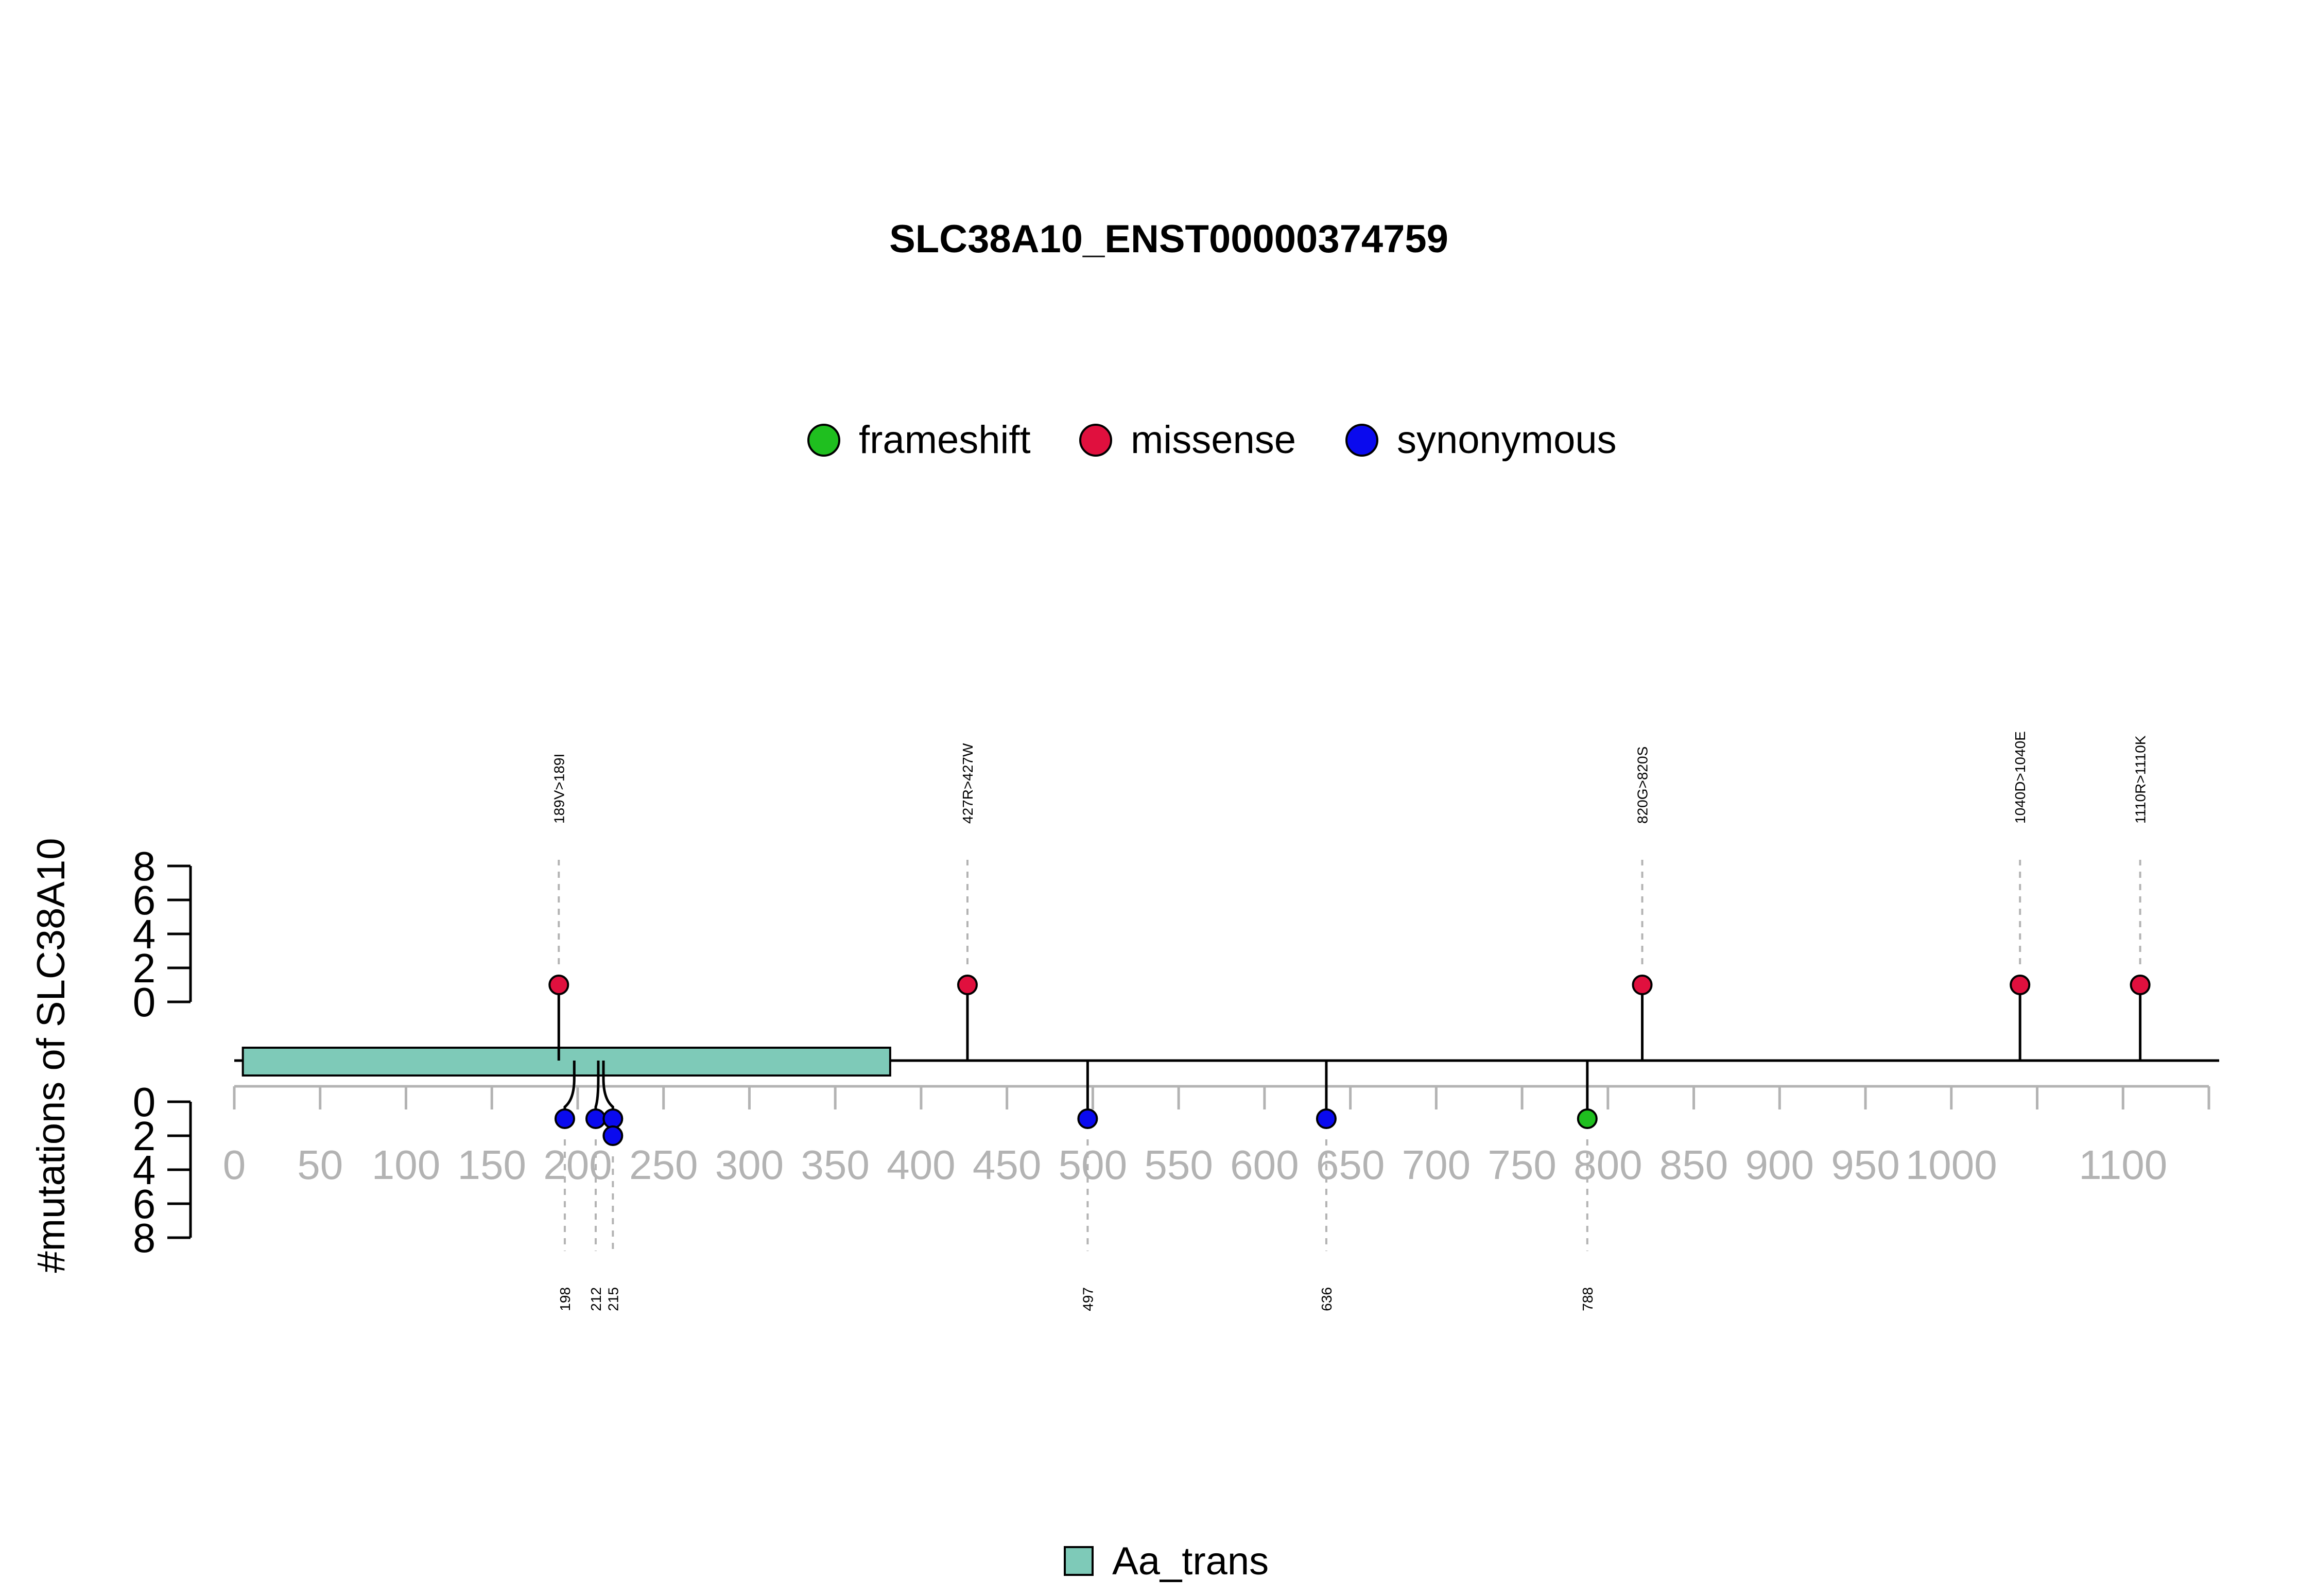 This screenshot has height=1596, width=2317. What do you see at coordinates (144, 1102) in the screenshot?
I see `y-axis-bottom-tick-label-0: 0` at bounding box center [144, 1102].